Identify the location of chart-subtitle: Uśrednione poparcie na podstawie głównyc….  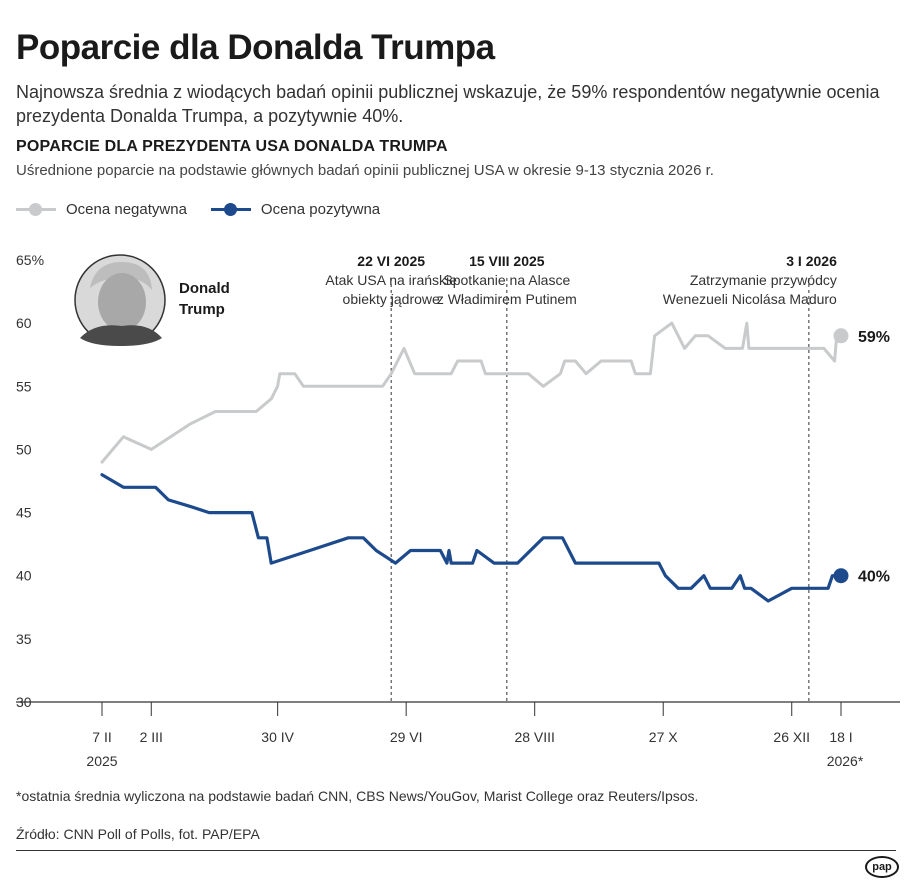
(365, 170).